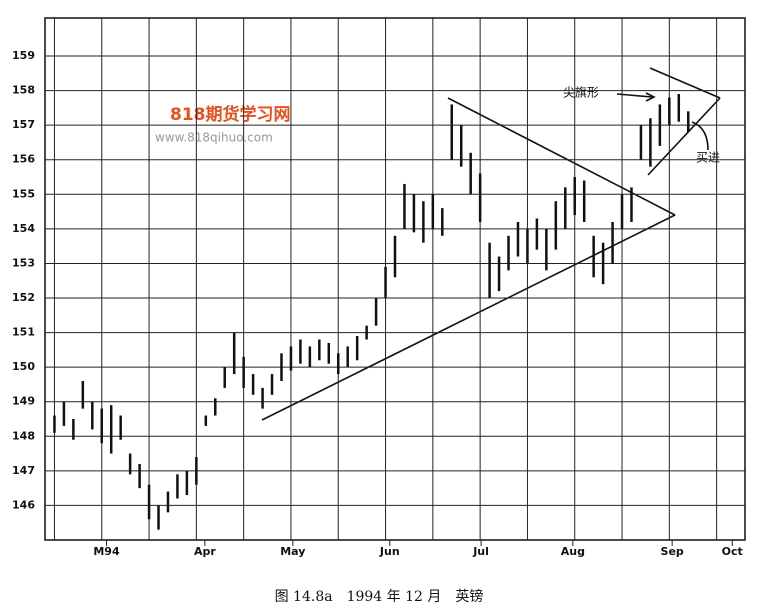  I want to click on x-tick-label: Sep, so click(672, 551).